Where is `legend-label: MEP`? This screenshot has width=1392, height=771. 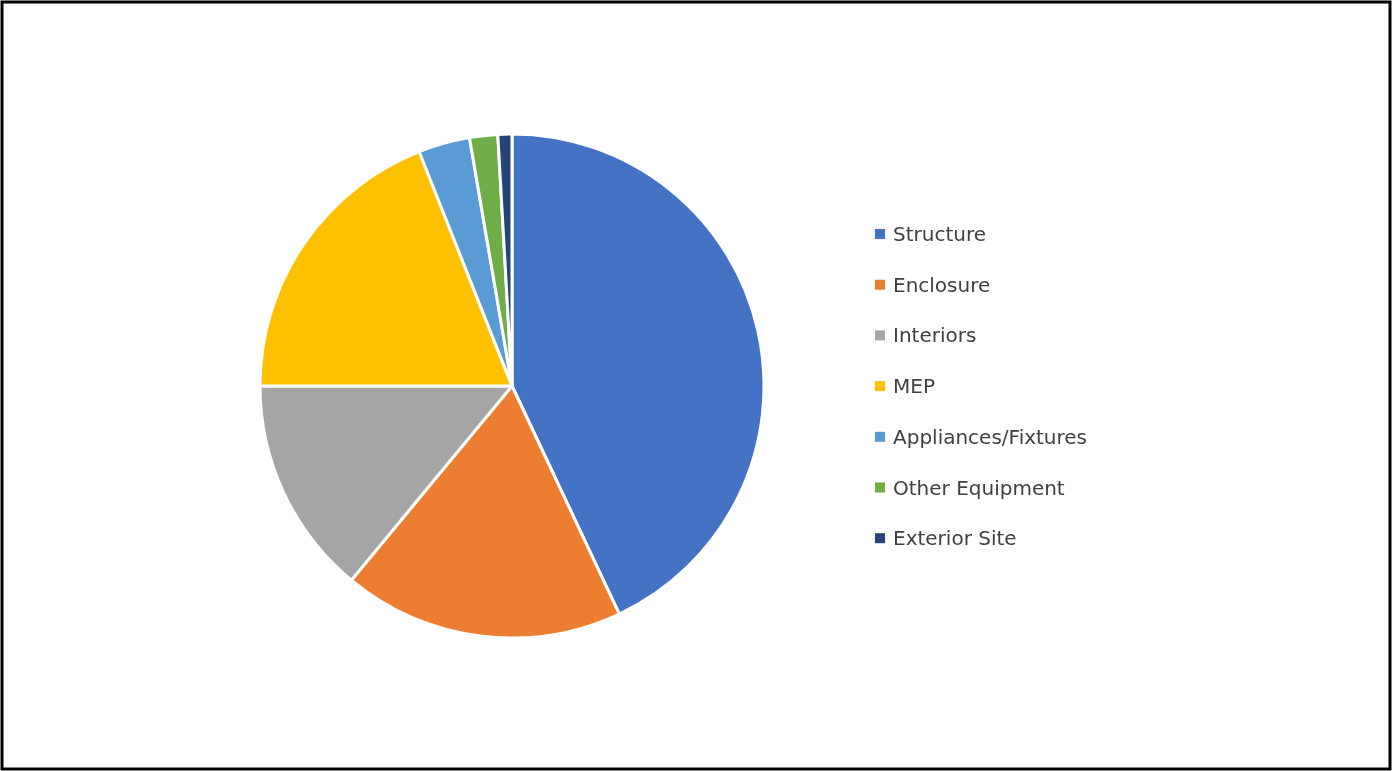 legend-label: MEP is located at coordinates (914, 386).